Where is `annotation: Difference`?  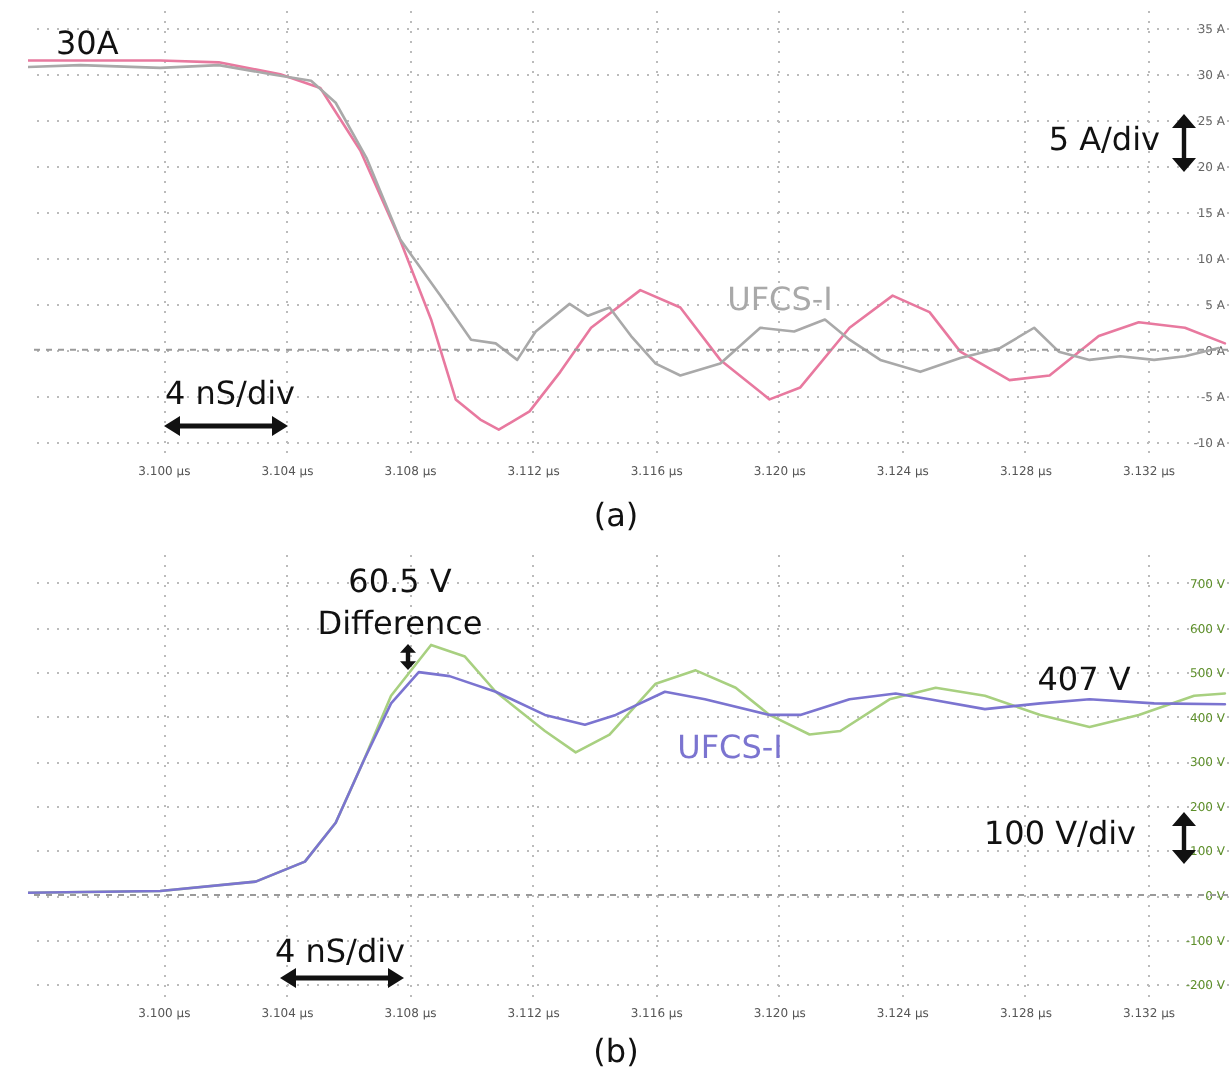 annotation: Difference is located at coordinates (400, 623).